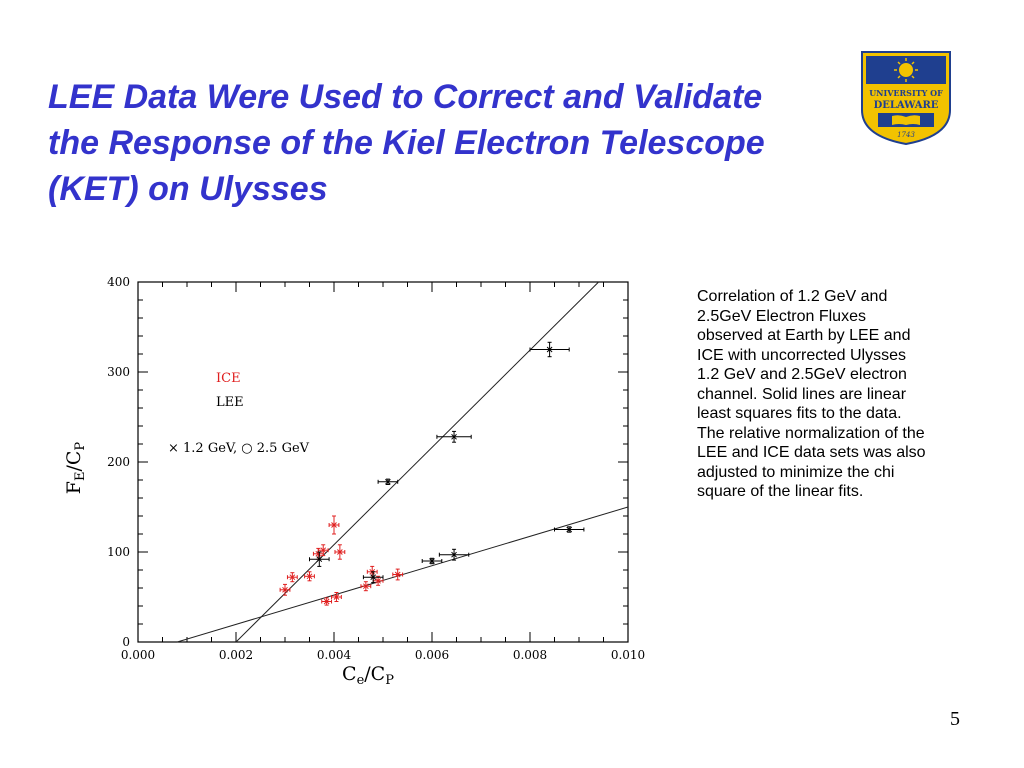 The image size is (1024, 768). Describe the element at coordinates (138, 655) in the screenshot. I see `x-tick-label: 0.000` at that location.